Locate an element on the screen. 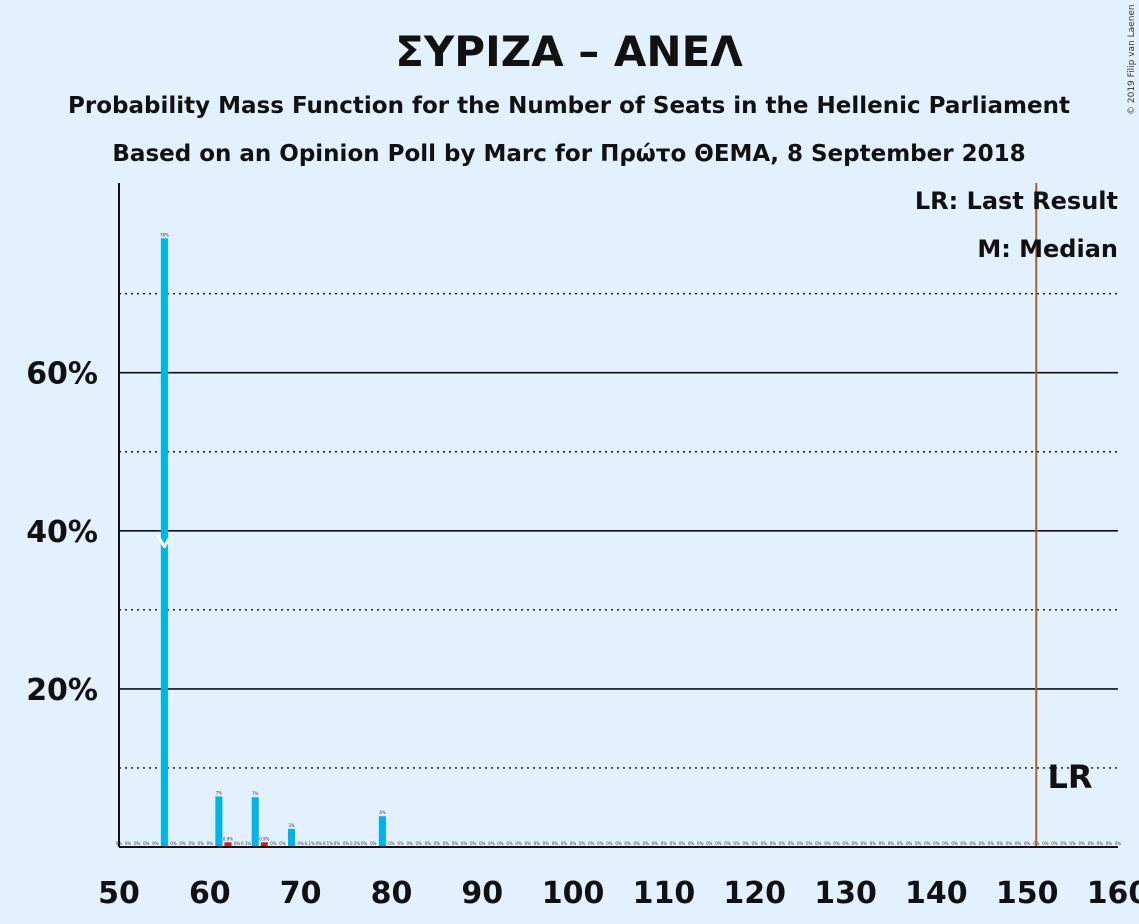 Image resolution: width=1139 pixels, height=924 pixels. x-tick-label: 70 is located at coordinates (301, 893).